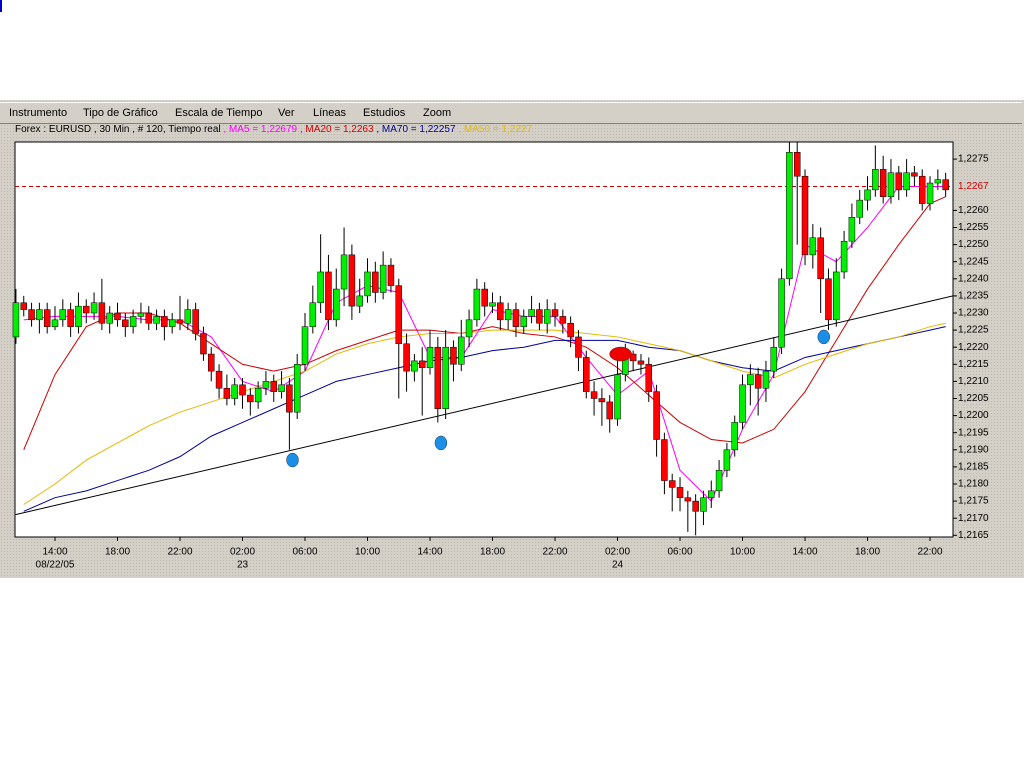 This screenshot has height=768, width=1024. I want to click on y-tick-label: 1,2260, so click(973, 210).